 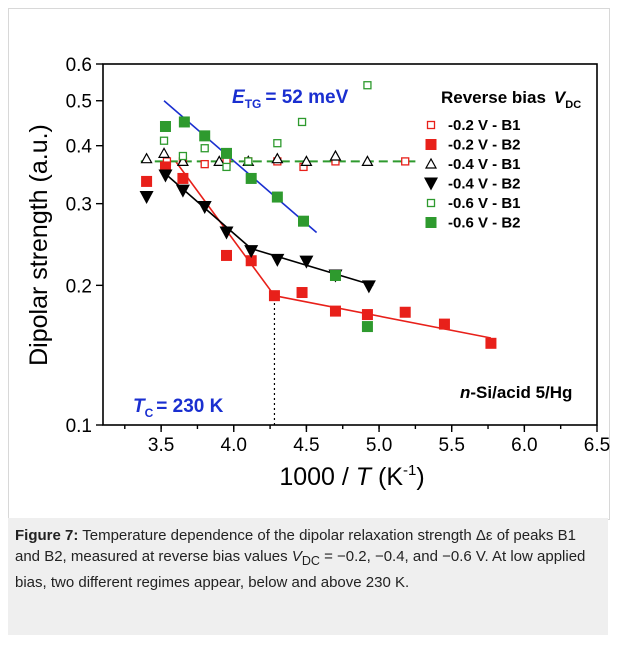 What do you see at coordinates (484, 145) in the screenshot?
I see `legend-label: -0.2 V - B2` at bounding box center [484, 145].